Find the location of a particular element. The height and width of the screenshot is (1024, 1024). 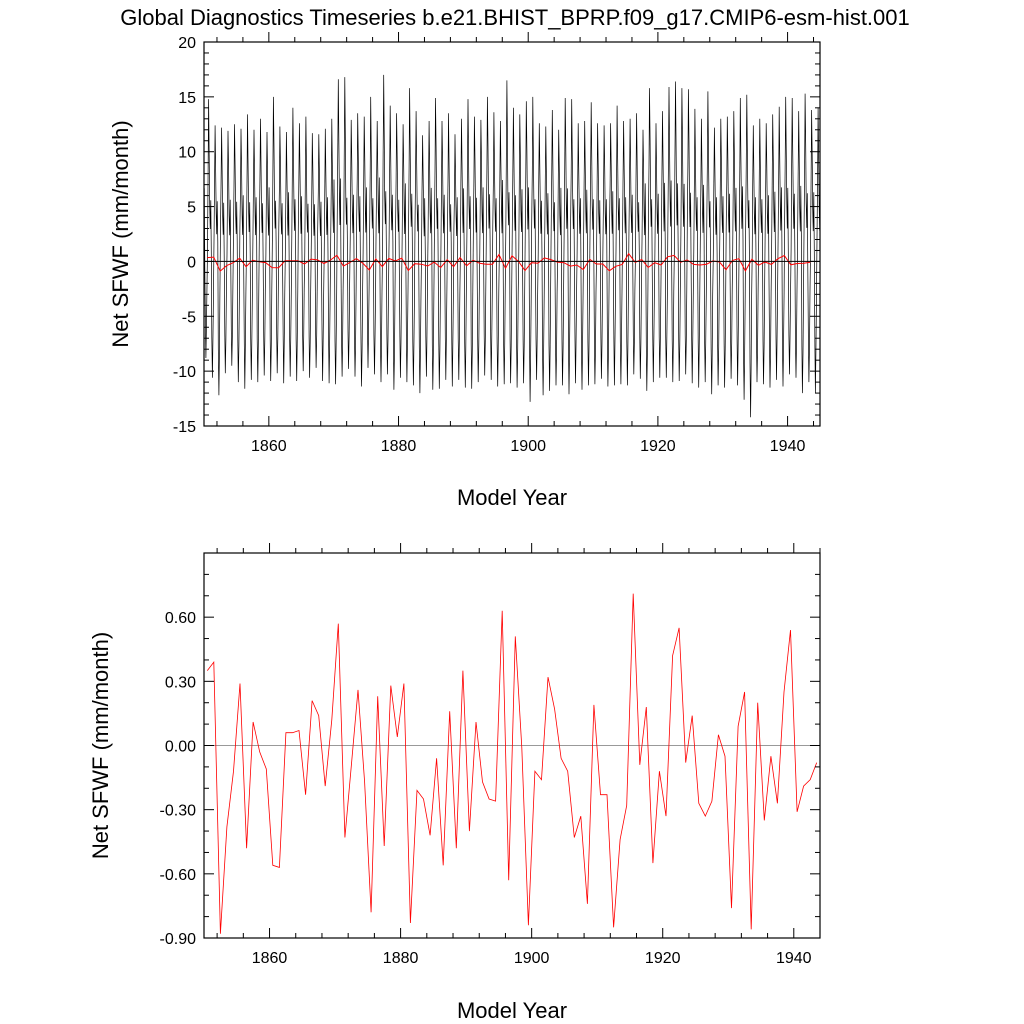

y-tick-label: -10 is located at coordinates (184, 372).